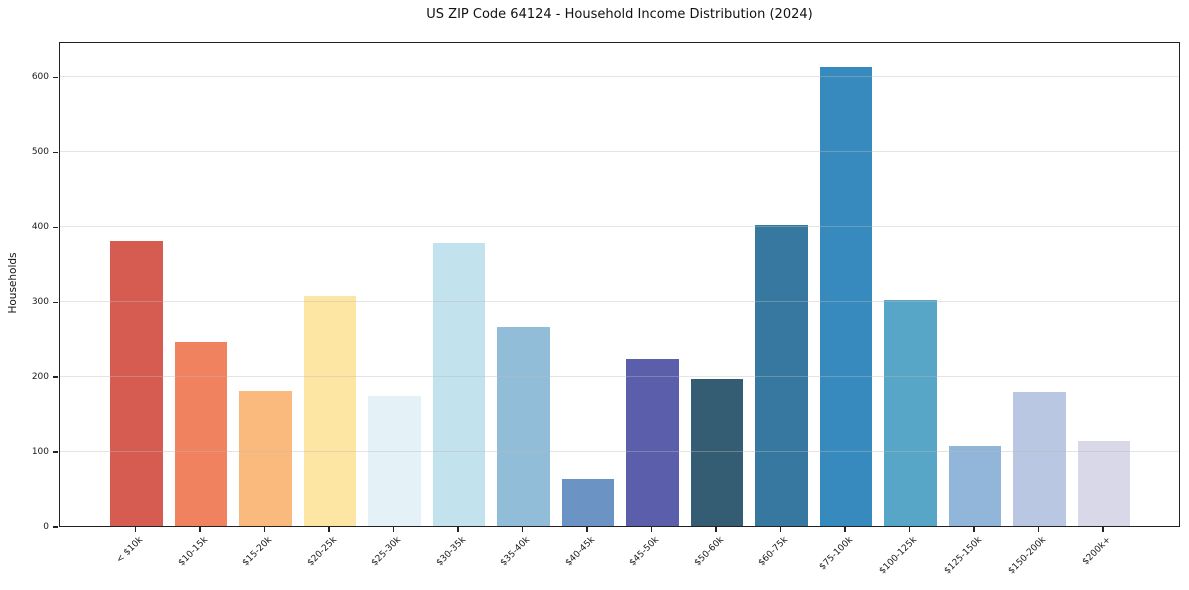  I want to click on x-tick-label-$25-30k: $25-30k, so click(387, 552).